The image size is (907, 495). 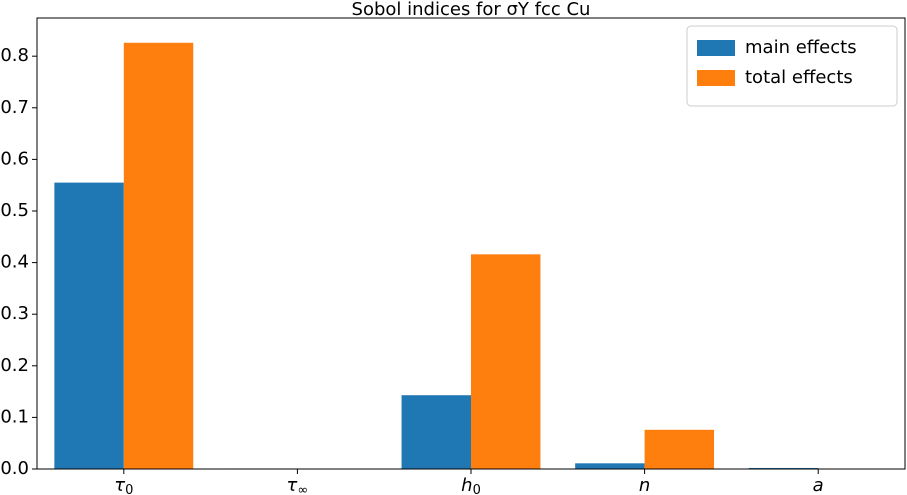 I want to click on x-tick-label: n, so click(x=644, y=485).